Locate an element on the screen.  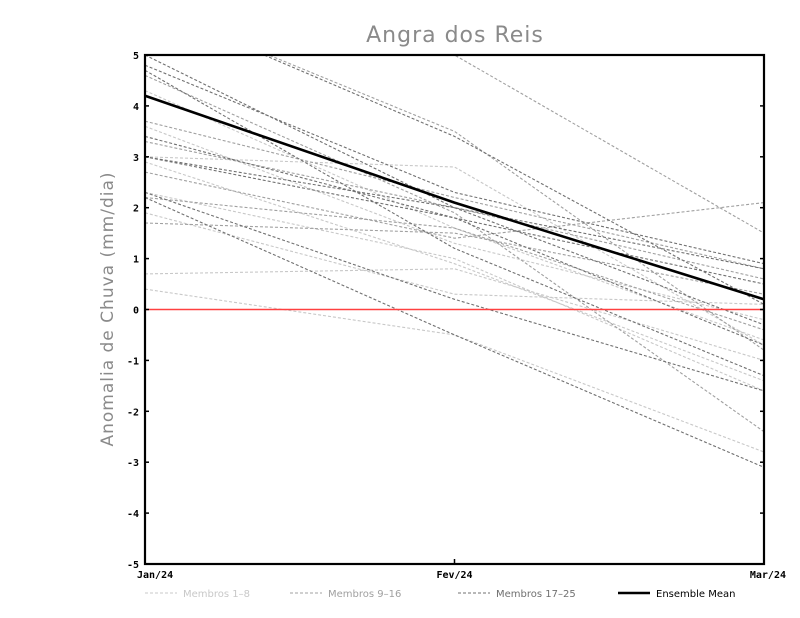
y-tick-label: -2 is located at coordinates (133, 412).